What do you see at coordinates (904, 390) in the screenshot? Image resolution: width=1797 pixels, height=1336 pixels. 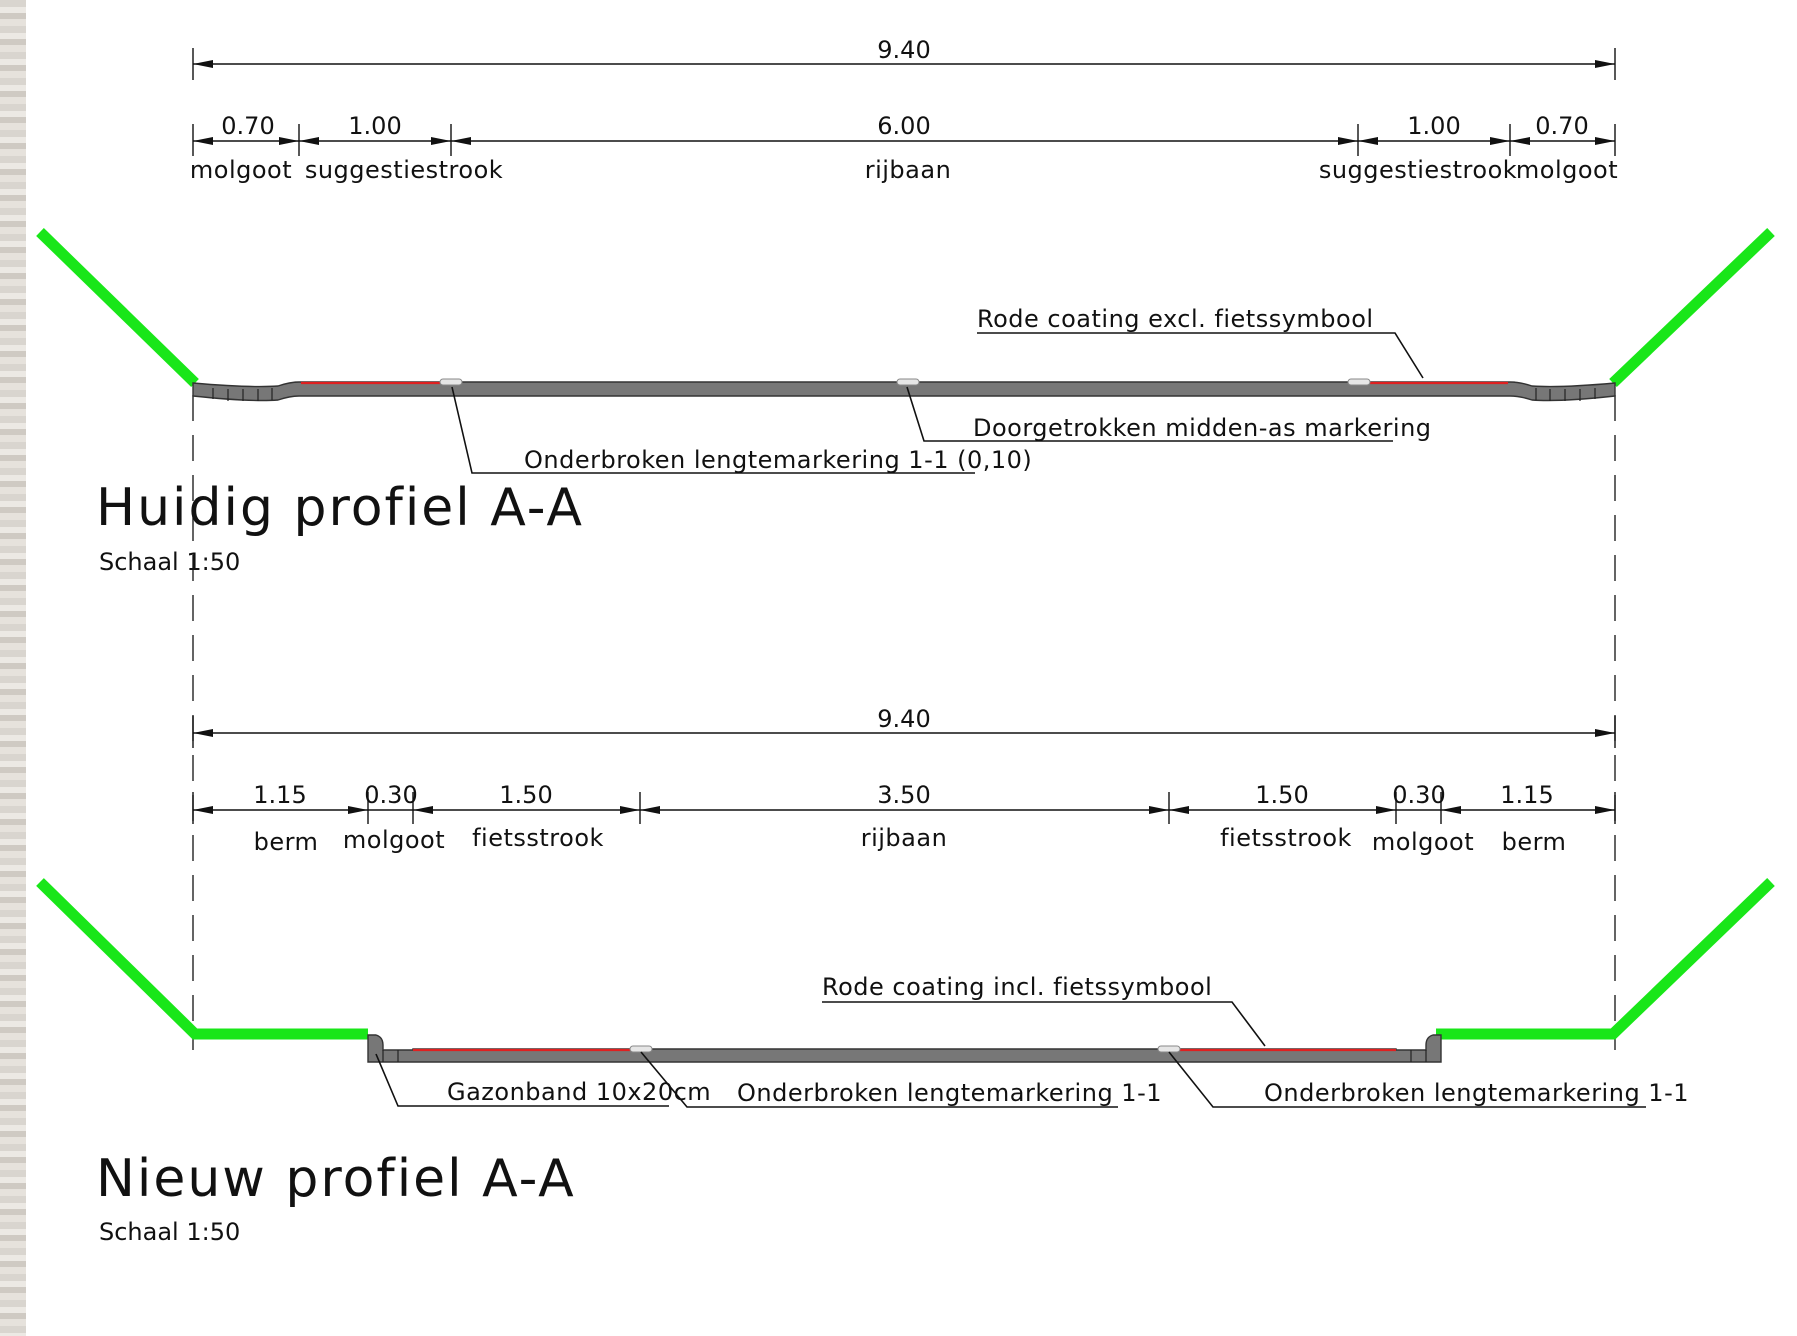 I see `current-road-section` at bounding box center [904, 390].